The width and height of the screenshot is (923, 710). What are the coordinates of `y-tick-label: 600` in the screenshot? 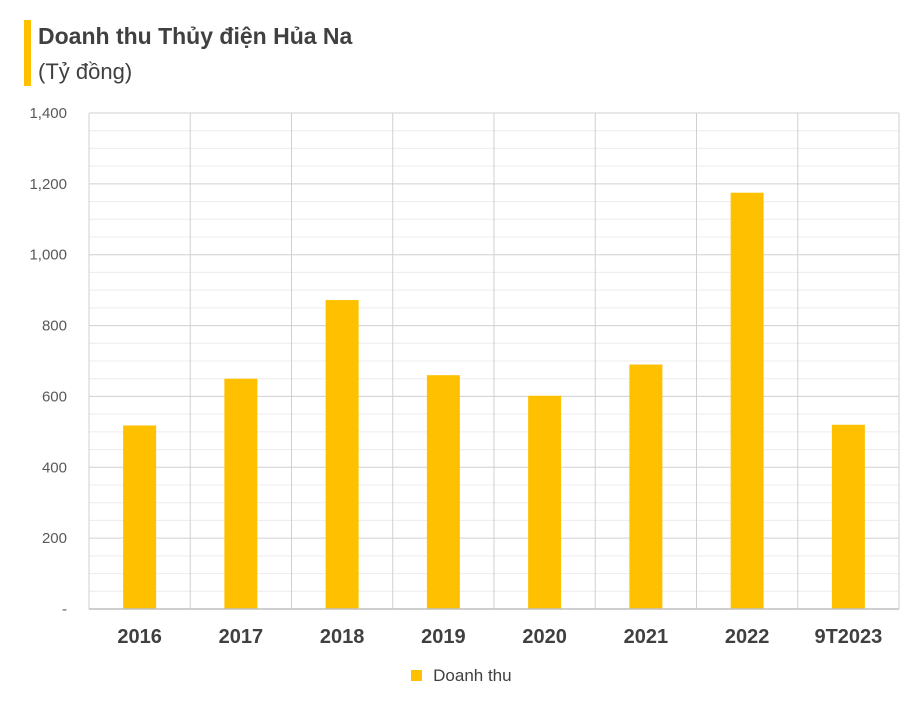 It's located at (54, 396).